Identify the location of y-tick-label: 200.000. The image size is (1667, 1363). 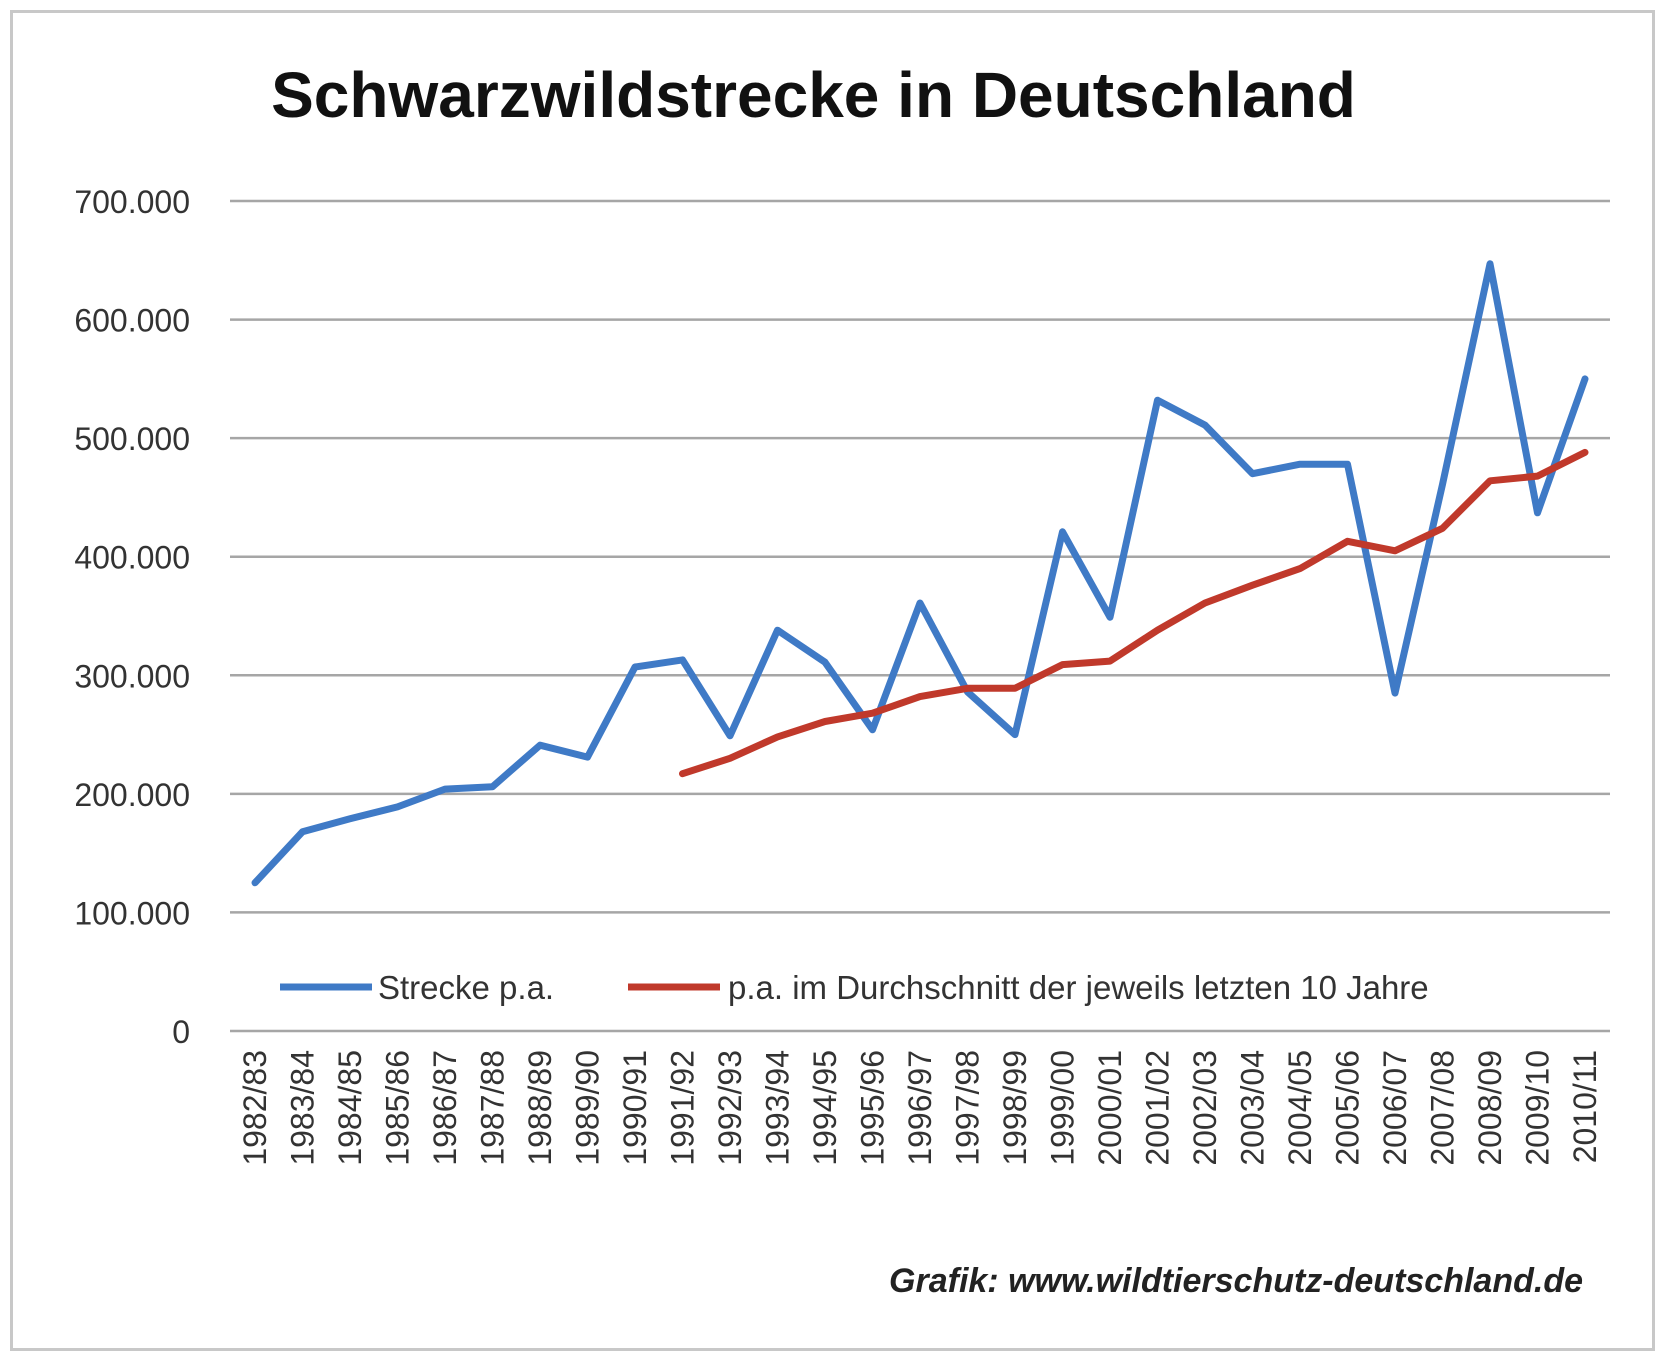
(132, 795).